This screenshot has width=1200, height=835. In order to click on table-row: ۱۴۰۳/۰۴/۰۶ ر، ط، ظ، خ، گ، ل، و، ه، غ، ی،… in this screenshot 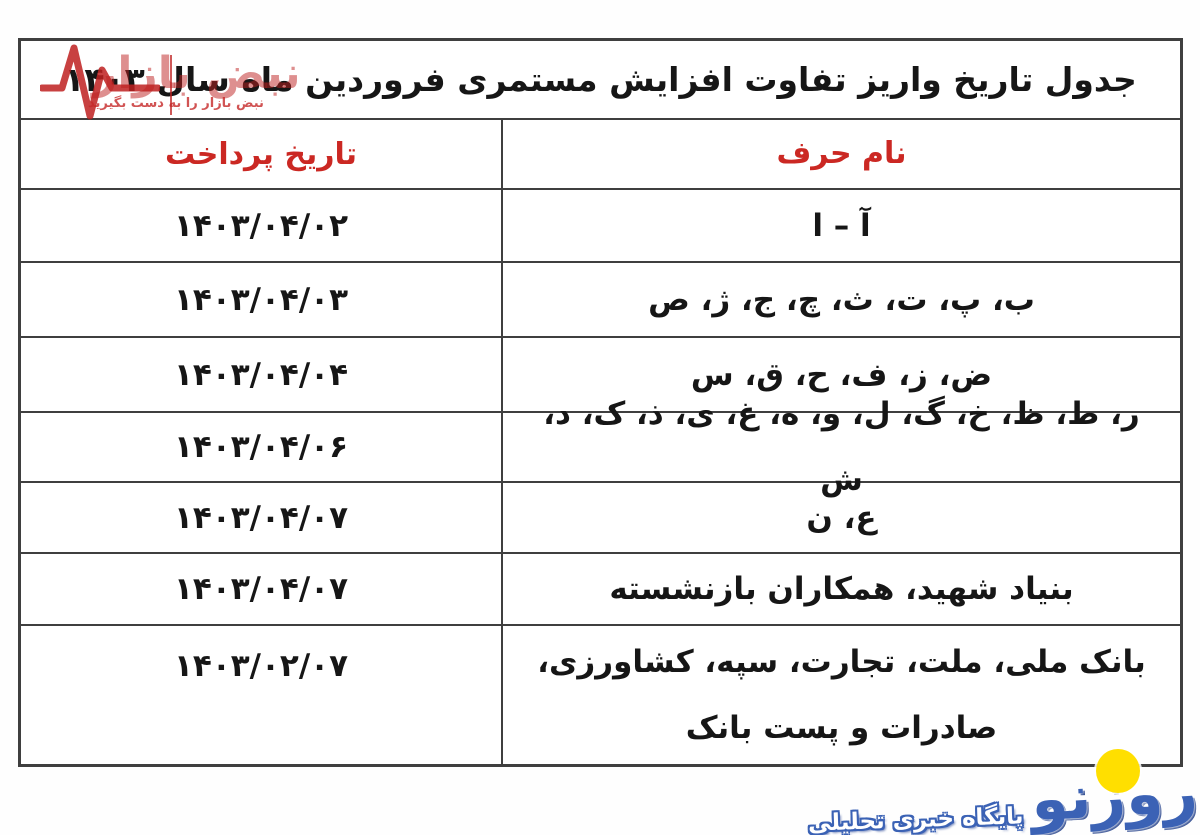, I will do `click(600, 447)`.